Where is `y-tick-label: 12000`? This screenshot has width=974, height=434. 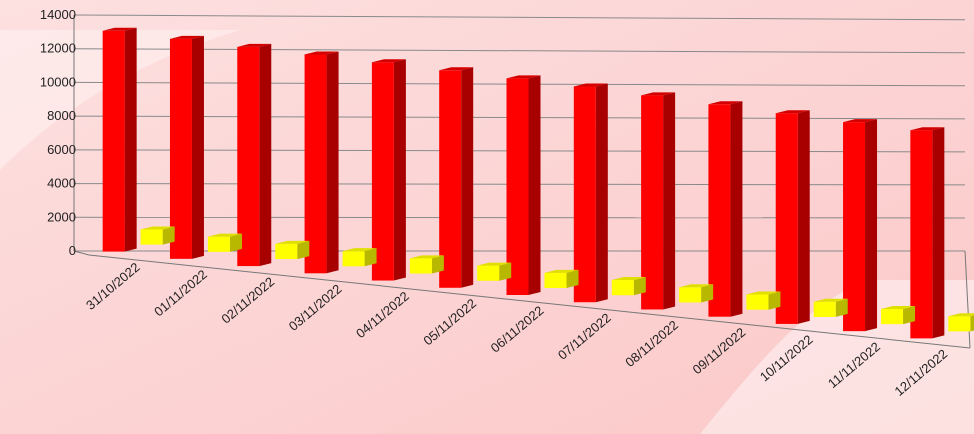
y-tick-label: 12000 is located at coordinates (58, 48).